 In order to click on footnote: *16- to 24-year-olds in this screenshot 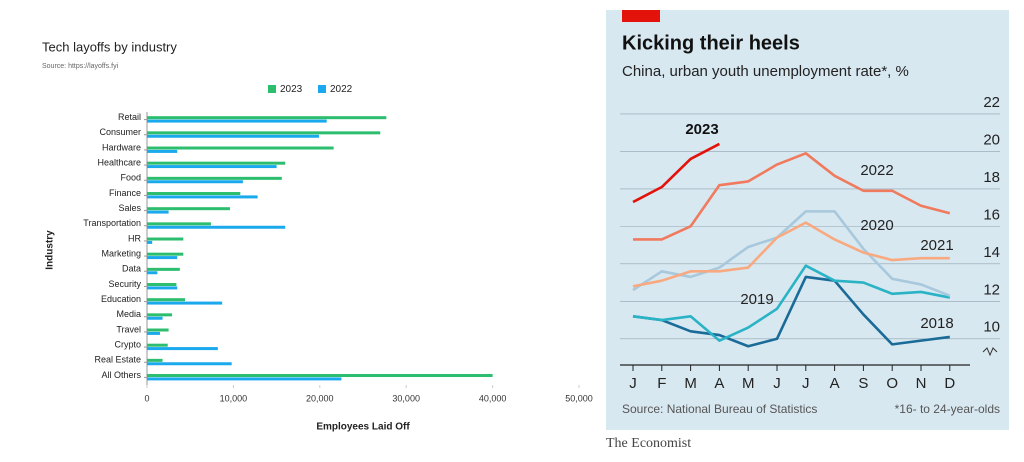, I will do `click(947, 409)`.